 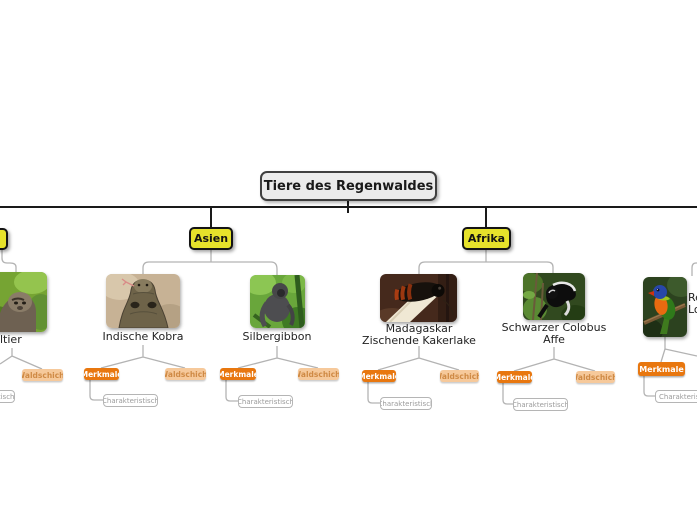 I want to click on sloth-photo, so click(x=23, y=302).